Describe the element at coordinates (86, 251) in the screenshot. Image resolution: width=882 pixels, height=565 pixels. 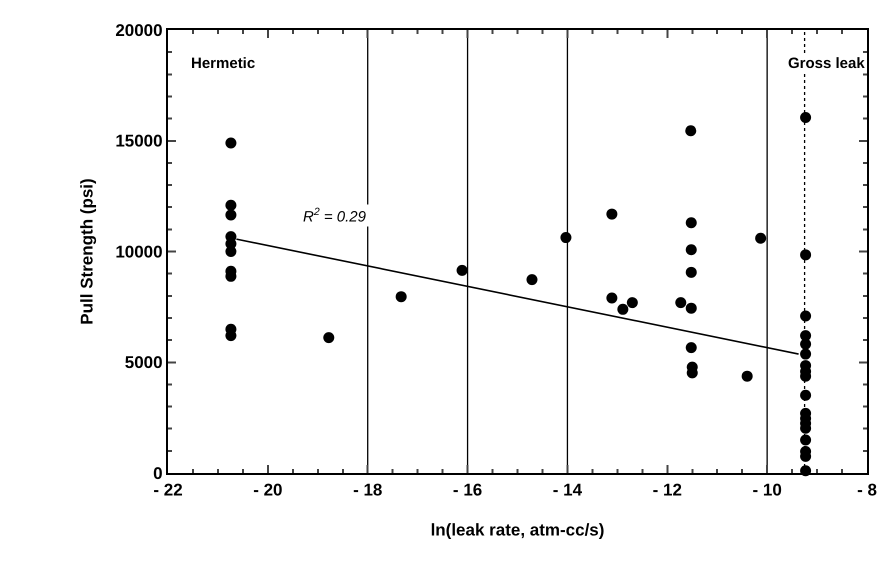
I see `y-axis-title: Pull Strength (psi)` at that location.